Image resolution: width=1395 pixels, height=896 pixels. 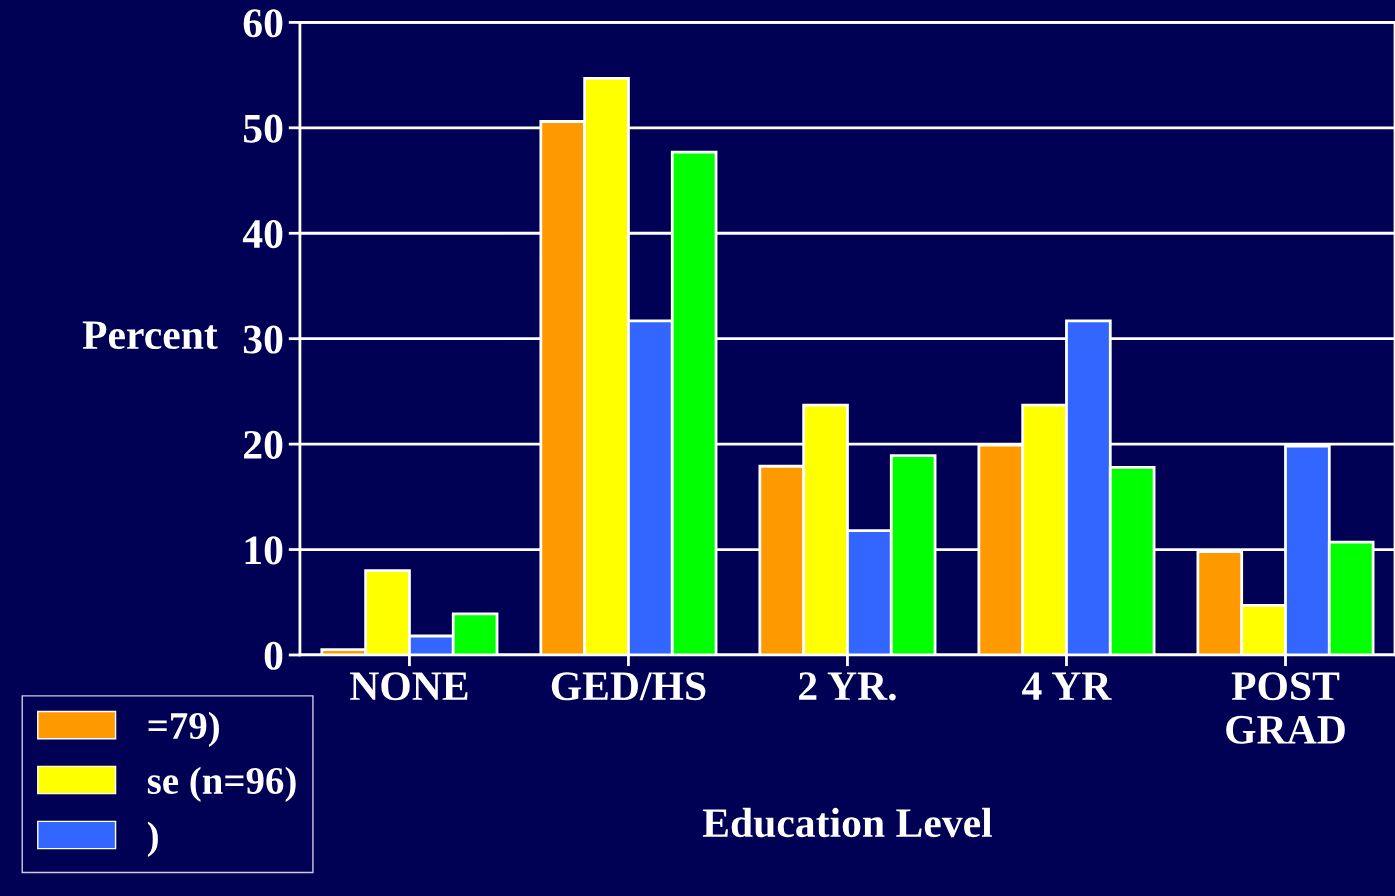 I want to click on y-tick-label: 0, so click(x=273, y=655).